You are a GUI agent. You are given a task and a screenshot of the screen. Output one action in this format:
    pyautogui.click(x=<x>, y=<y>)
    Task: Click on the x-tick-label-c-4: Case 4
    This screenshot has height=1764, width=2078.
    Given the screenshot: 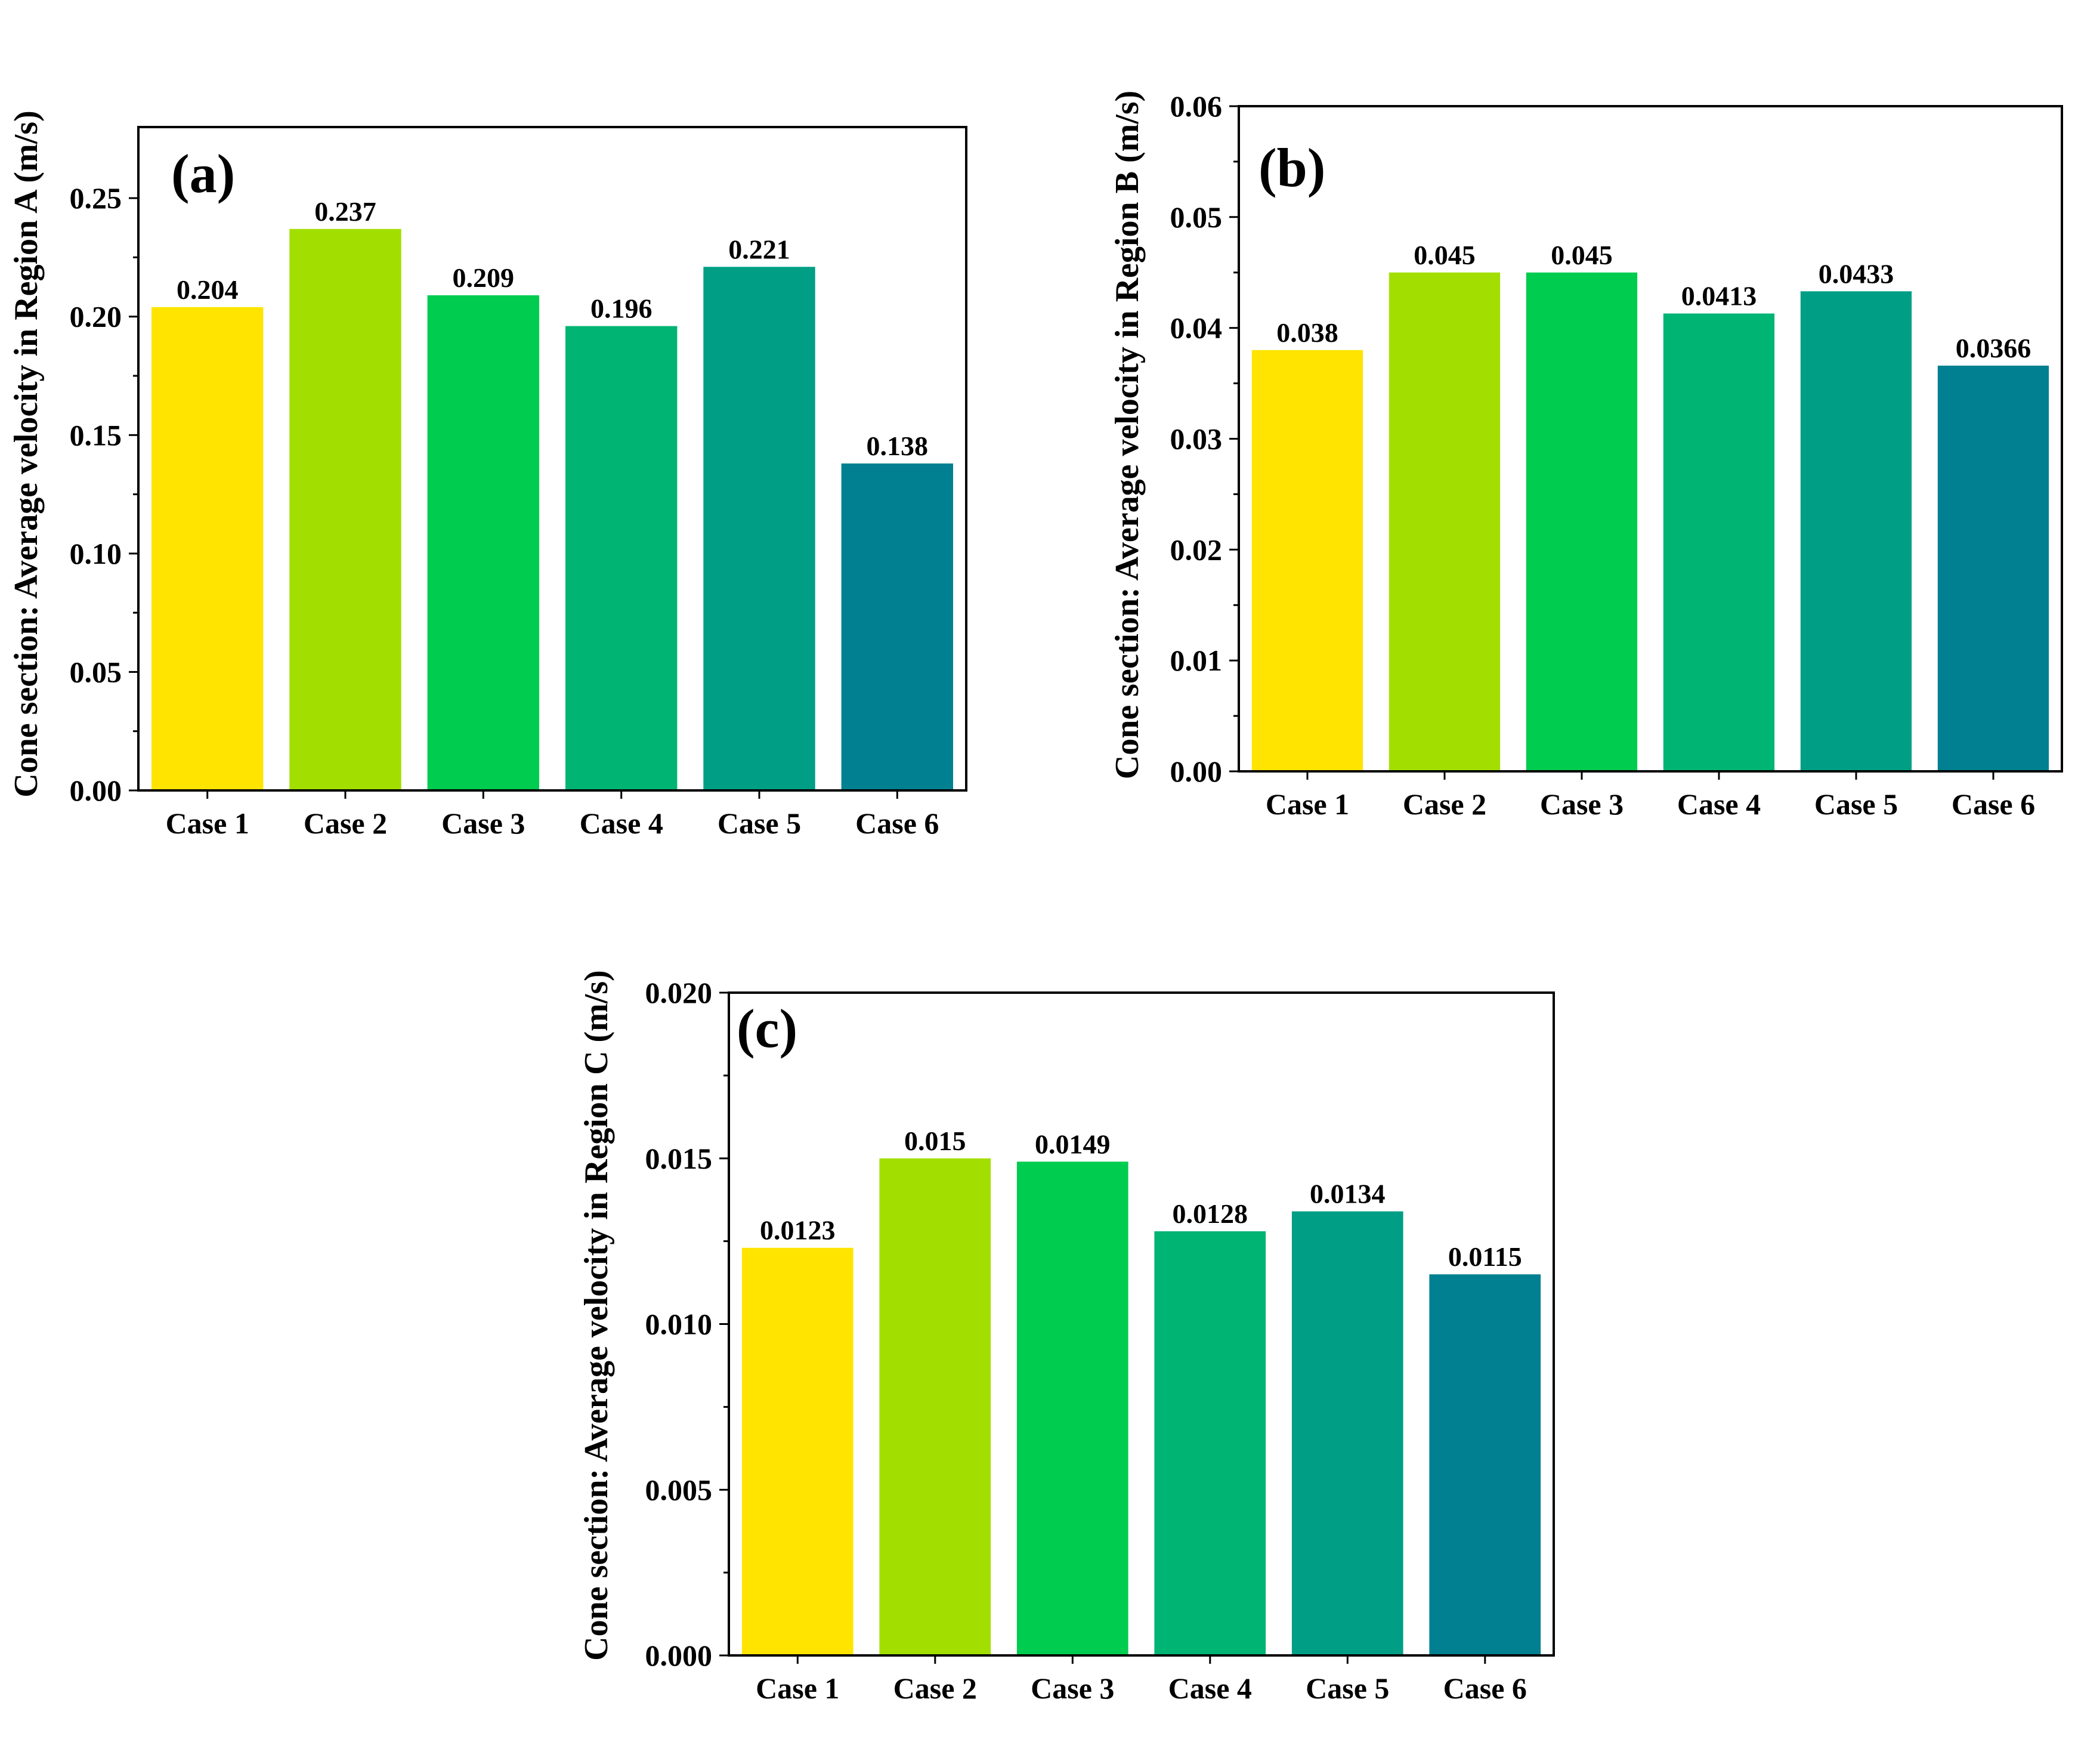 What is the action you would take?
    pyautogui.click(x=1210, y=1689)
    